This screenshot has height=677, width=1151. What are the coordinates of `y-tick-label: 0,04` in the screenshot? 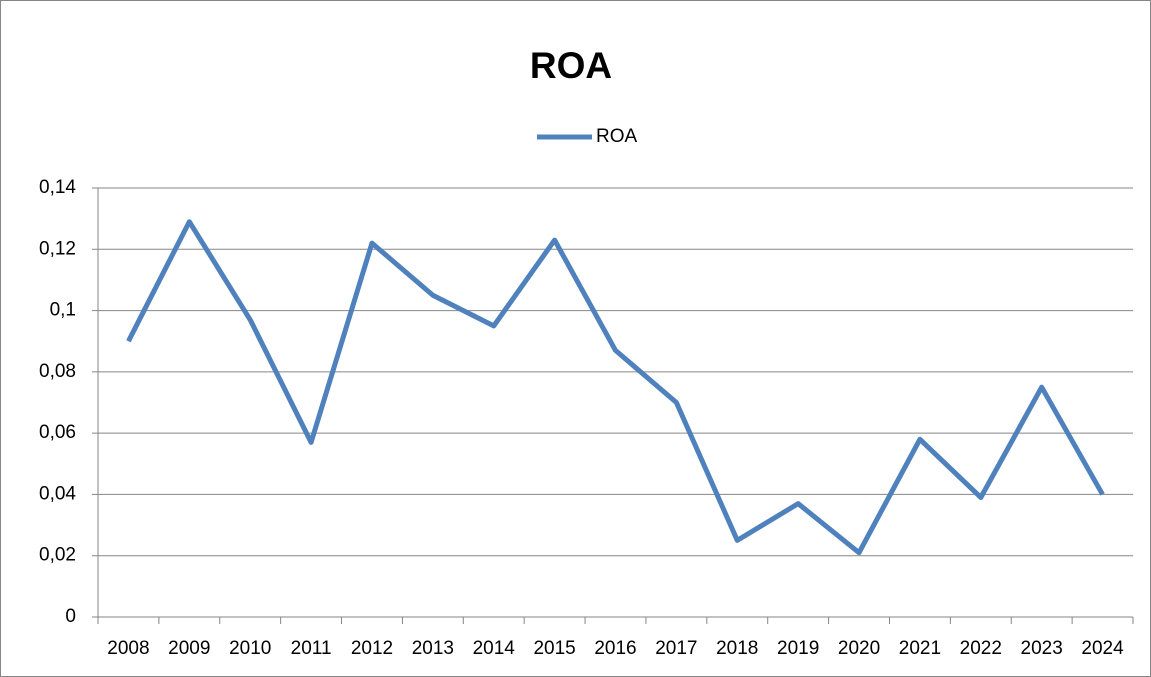 It's located at (57, 493).